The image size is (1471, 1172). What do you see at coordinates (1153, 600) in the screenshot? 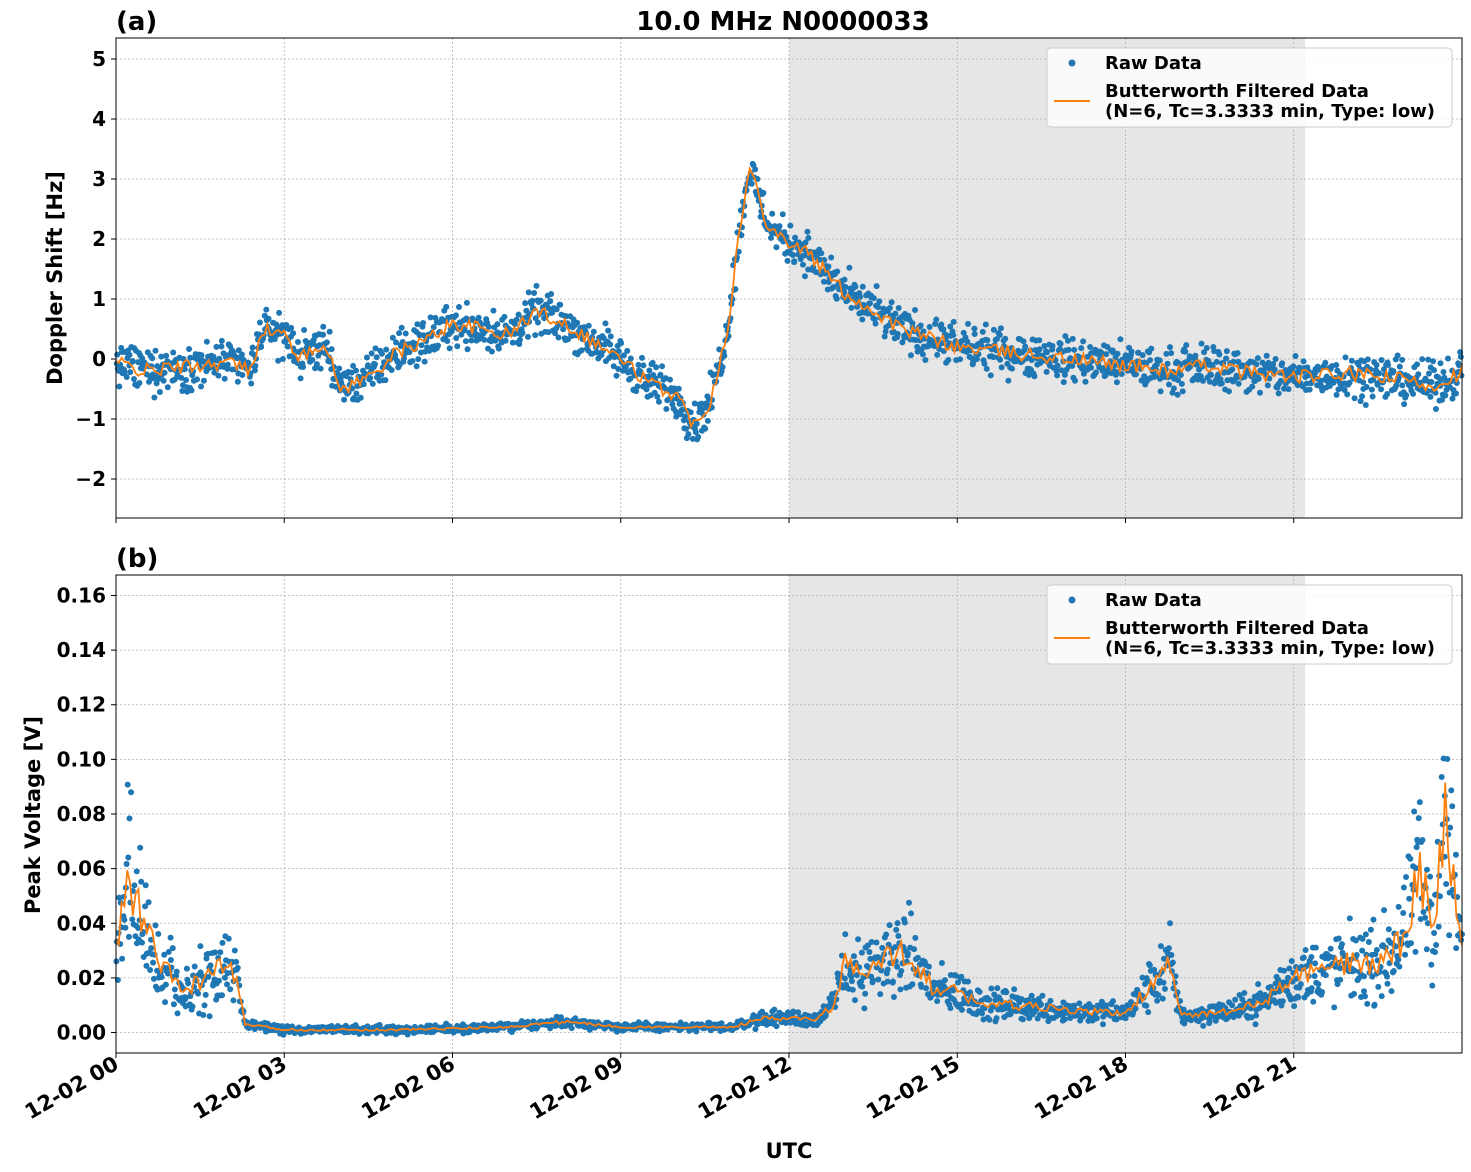
I see `legend-b-raw-label: Raw Data` at bounding box center [1153, 600].